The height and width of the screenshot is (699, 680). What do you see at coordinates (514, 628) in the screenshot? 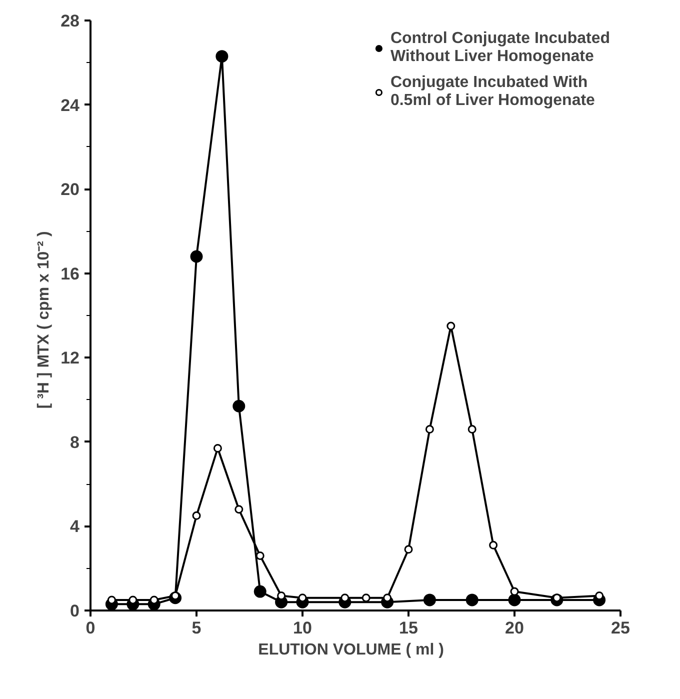
I see `x-tick-label: 20` at bounding box center [514, 628].